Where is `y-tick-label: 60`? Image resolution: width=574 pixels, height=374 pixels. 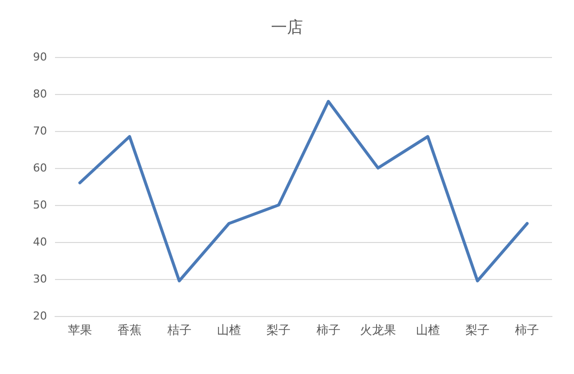
y-tick-label: 60 is located at coordinates (40, 168).